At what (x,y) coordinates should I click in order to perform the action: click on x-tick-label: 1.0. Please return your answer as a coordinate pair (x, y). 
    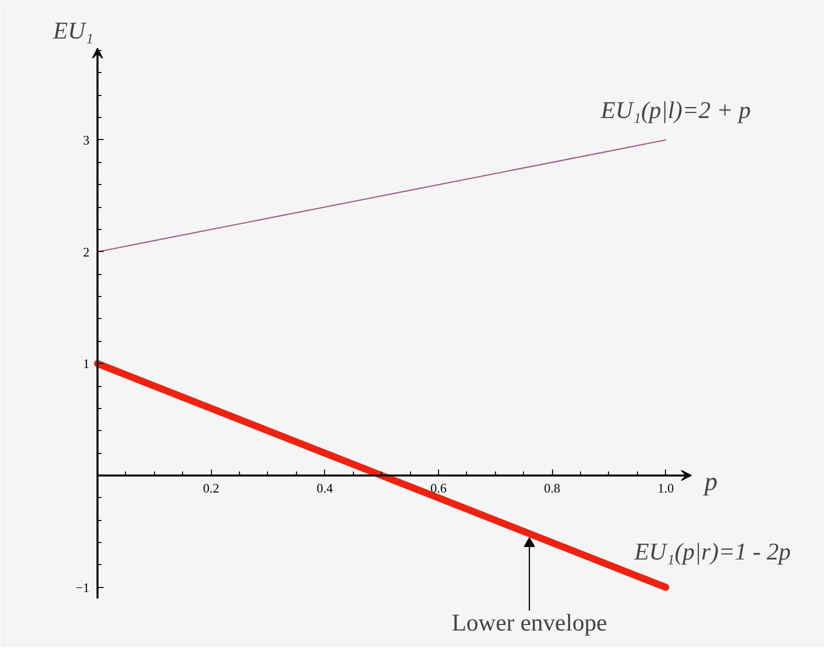
    Looking at the image, I should click on (666, 488).